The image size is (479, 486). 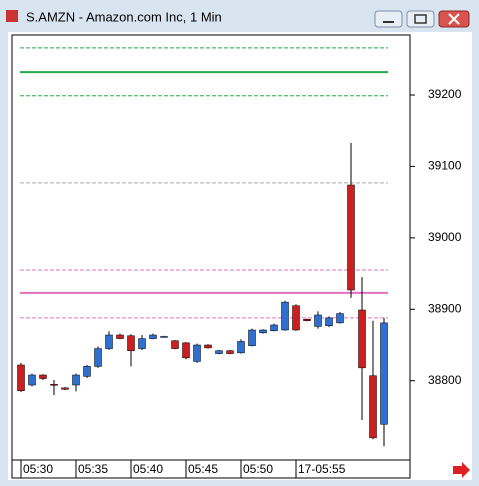 I want to click on maximize-icon, so click(x=420, y=19).